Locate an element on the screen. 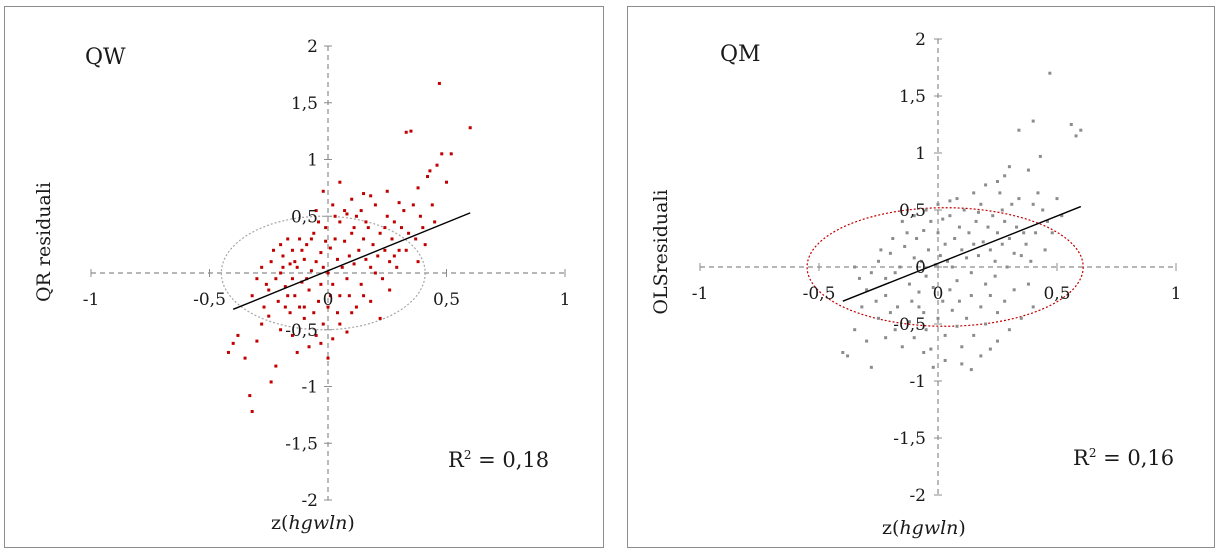 The height and width of the screenshot is (553, 1220). y-tick-label: 0 is located at coordinates (920, 268).